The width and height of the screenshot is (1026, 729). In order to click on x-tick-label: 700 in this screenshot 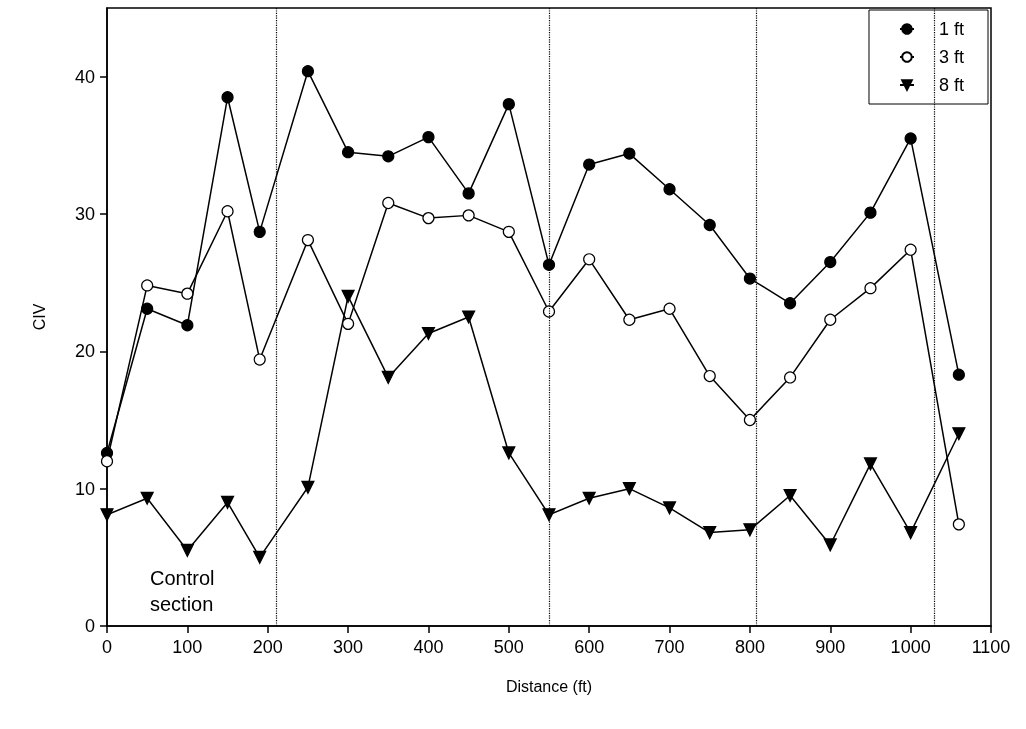, I will do `click(669, 647)`.